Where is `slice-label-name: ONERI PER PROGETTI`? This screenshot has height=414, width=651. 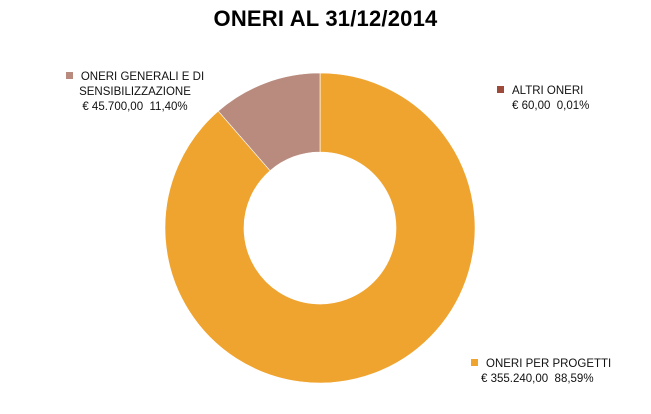 slice-label-name: ONERI PER PROGETTI is located at coordinates (549, 364).